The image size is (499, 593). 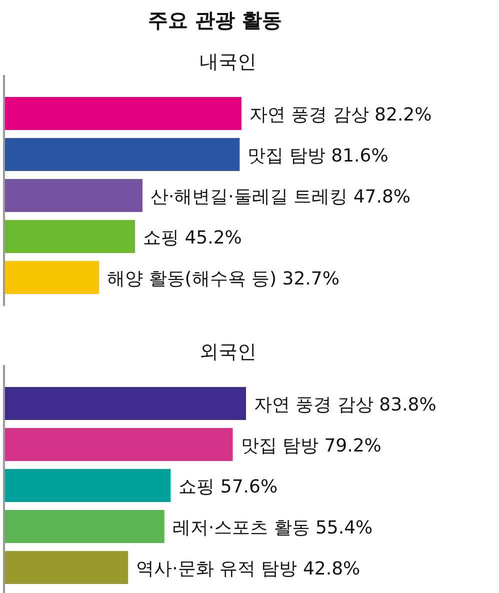 What do you see at coordinates (345, 405) in the screenshot?
I see `value-label: 자연 풍경 감상 83.8%` at bounding box center [345, 405].